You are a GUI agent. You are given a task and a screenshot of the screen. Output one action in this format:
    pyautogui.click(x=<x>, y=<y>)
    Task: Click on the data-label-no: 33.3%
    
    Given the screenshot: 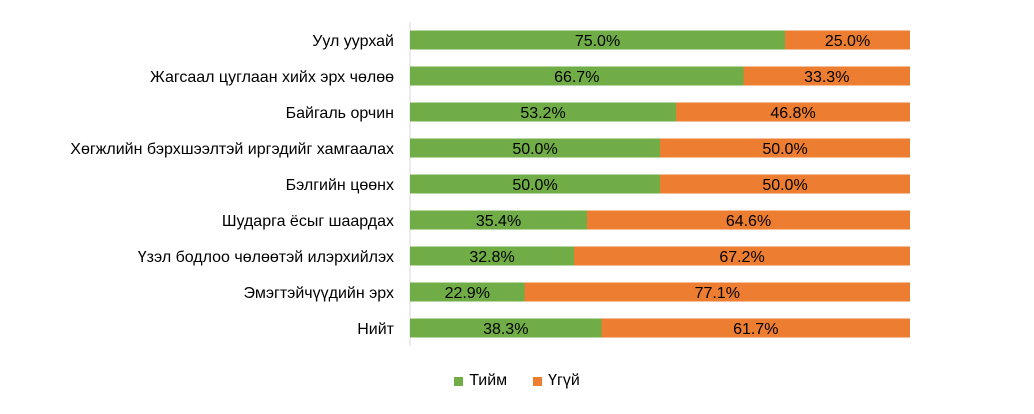 What is the action you would take?
    pyautogui.click(x=826, y=77)
    